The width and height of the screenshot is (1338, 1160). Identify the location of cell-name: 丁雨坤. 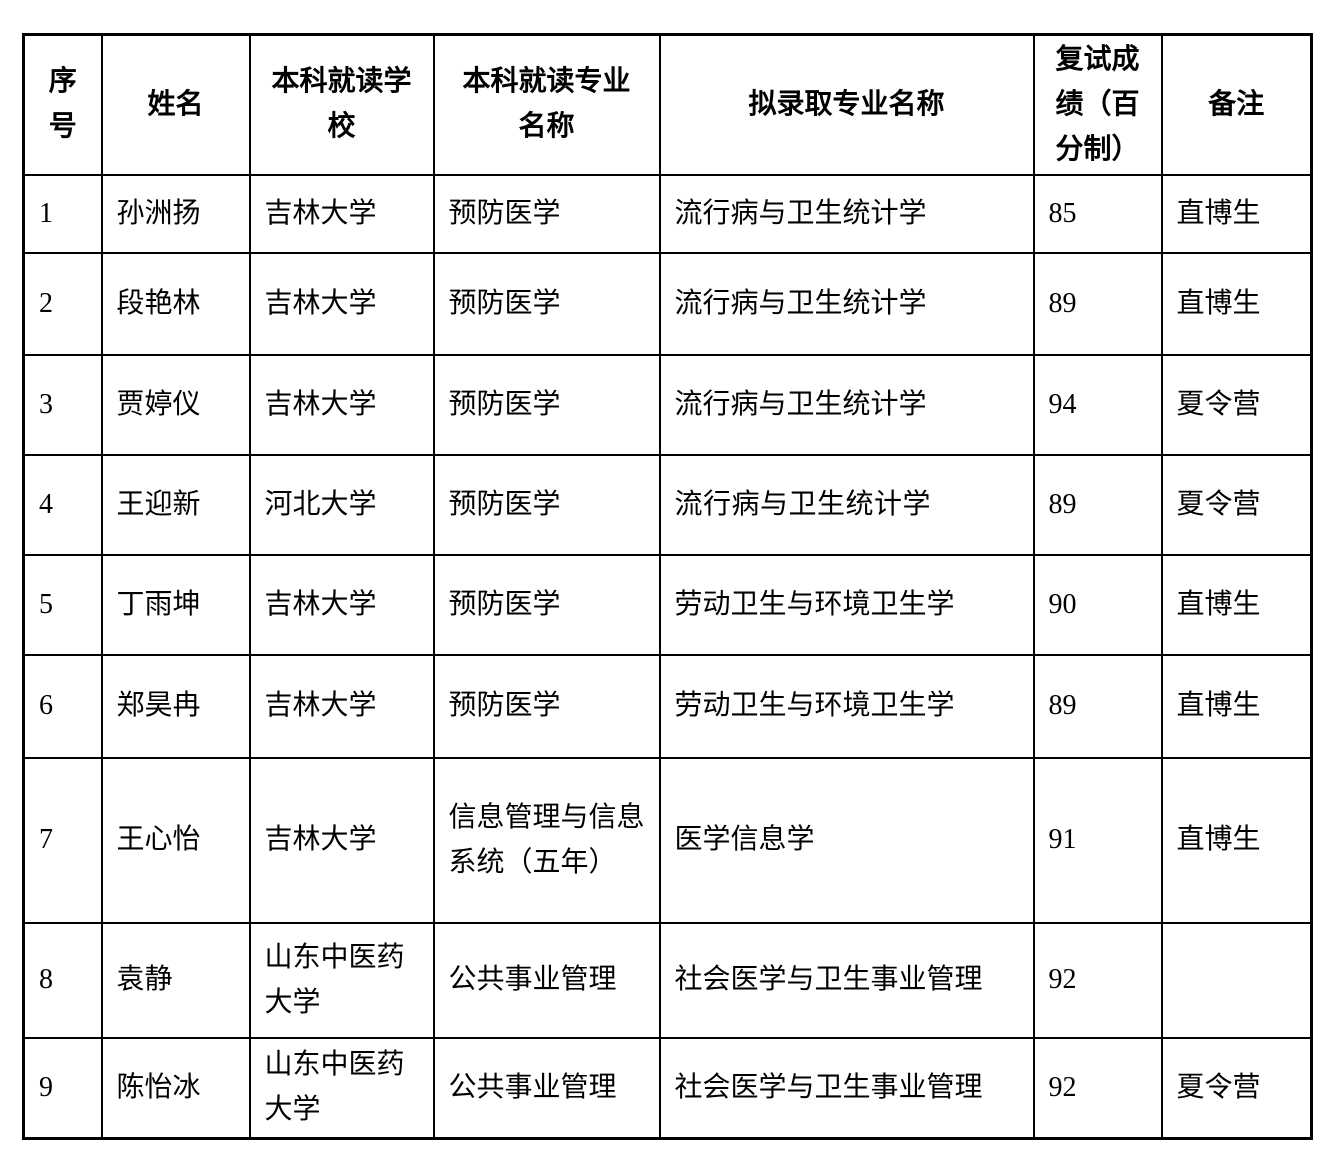
(175, 605).